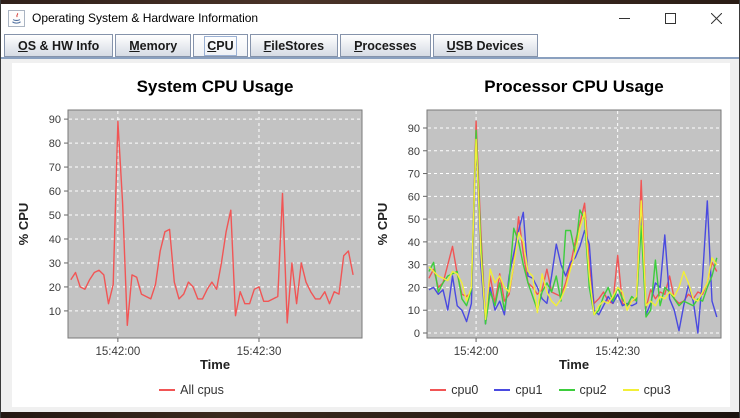  I want to click on tab-label: Processes, so click(385, 45).